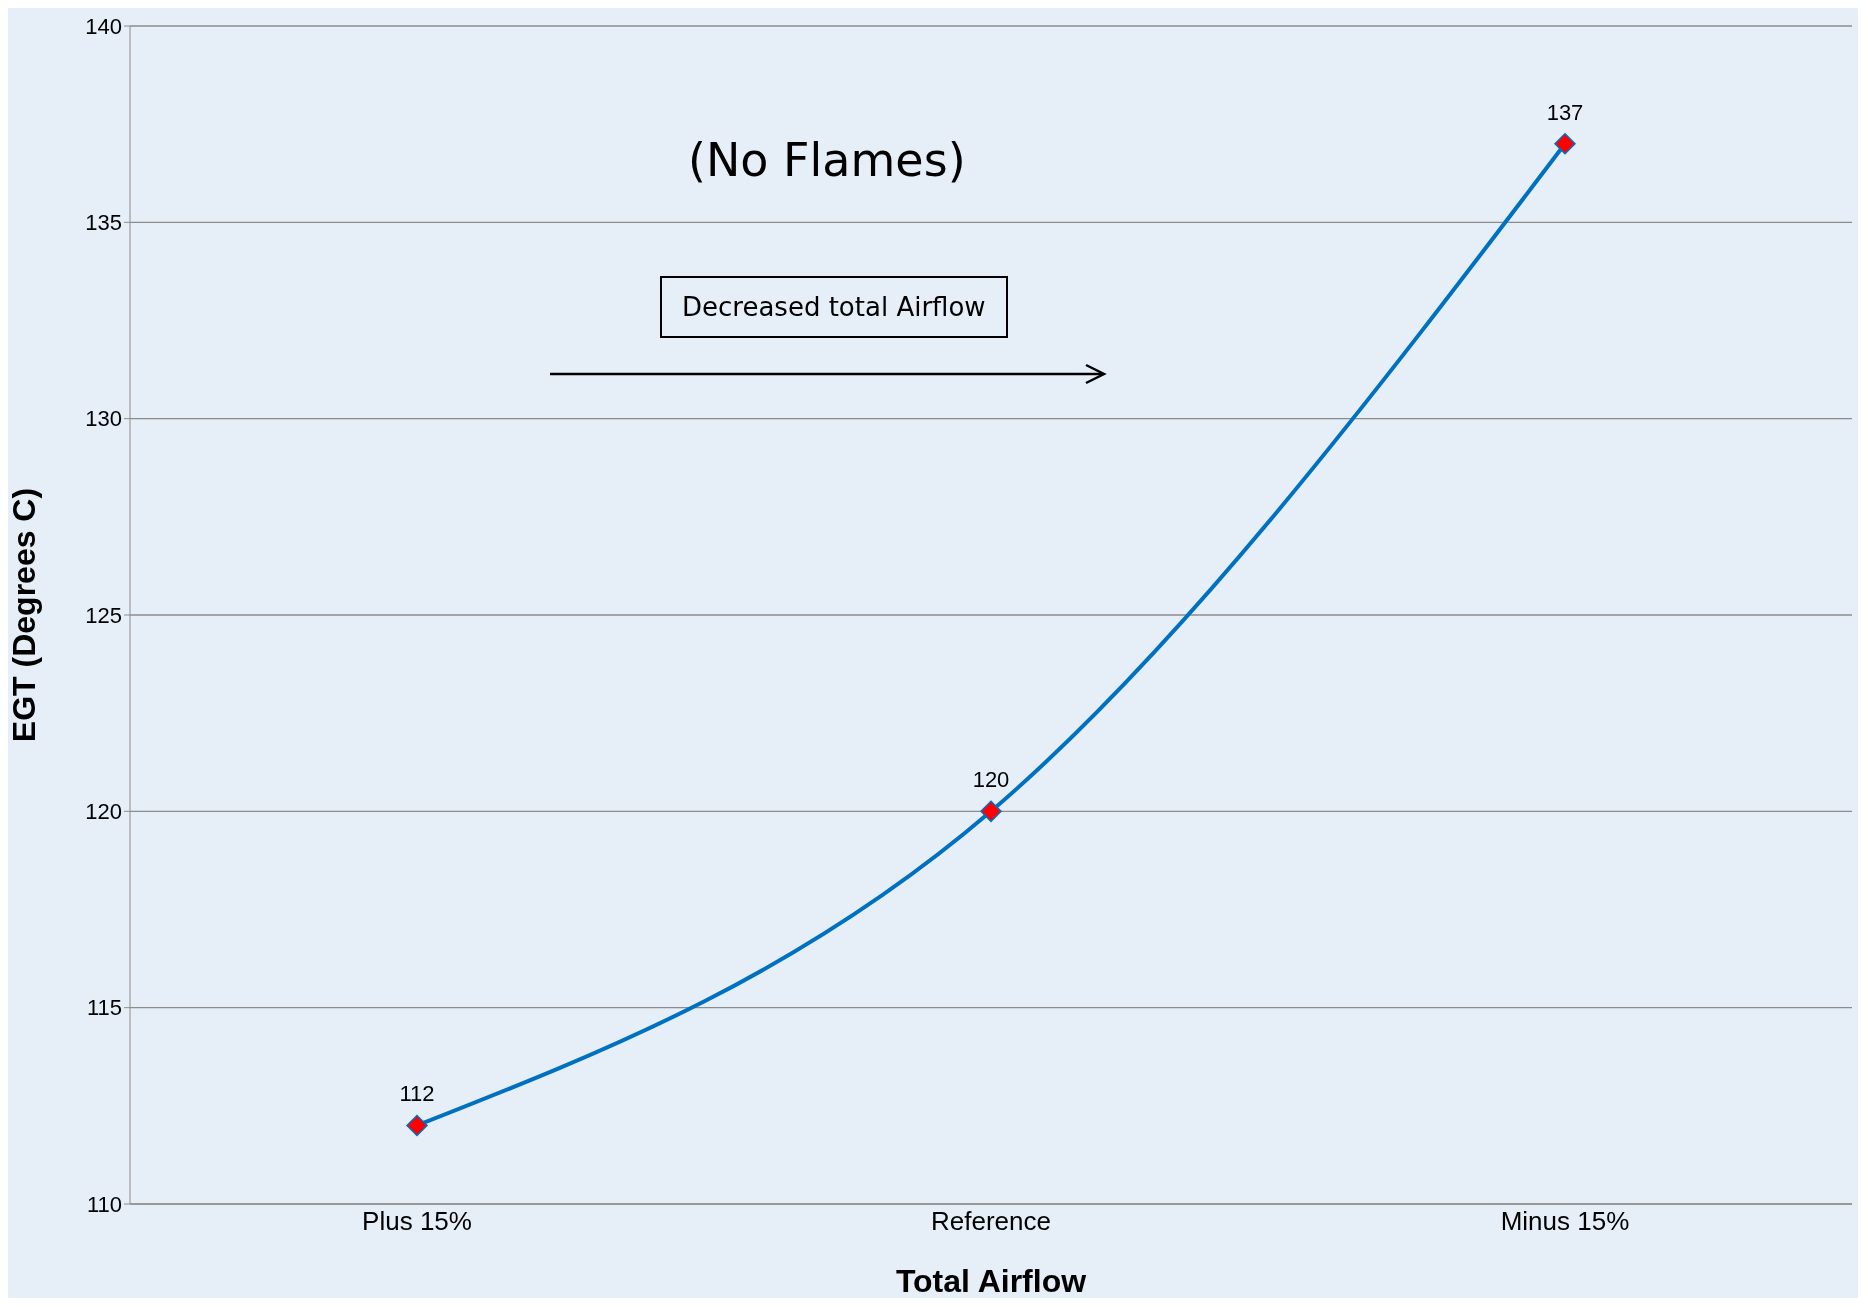  Describe the element at coordinates (1565, 112) in the screenshot. I see `data-label: 137` at that location.